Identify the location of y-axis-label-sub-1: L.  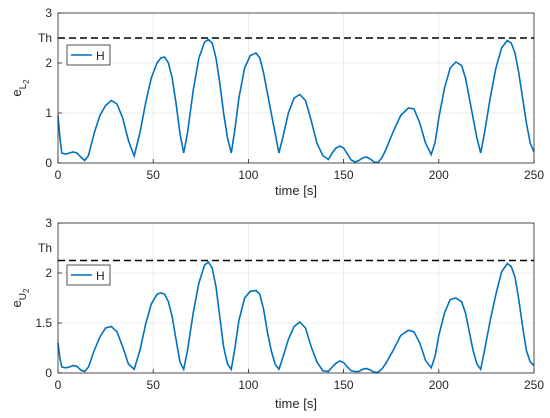
(23, 86).